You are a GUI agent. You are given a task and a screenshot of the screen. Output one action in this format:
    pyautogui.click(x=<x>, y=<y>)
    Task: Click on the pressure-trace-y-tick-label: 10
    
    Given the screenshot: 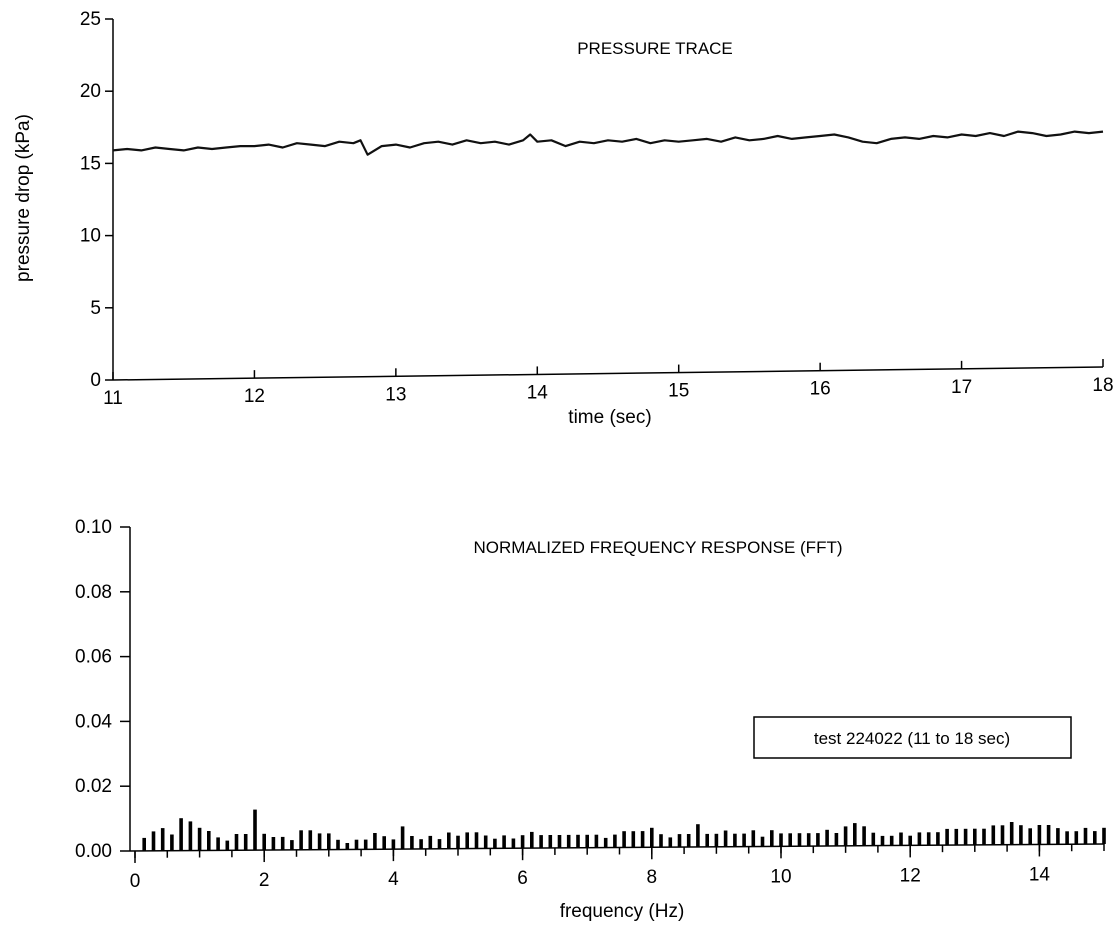 What is the action you would take?
    pyautogui.click(x=90, y=236)
    